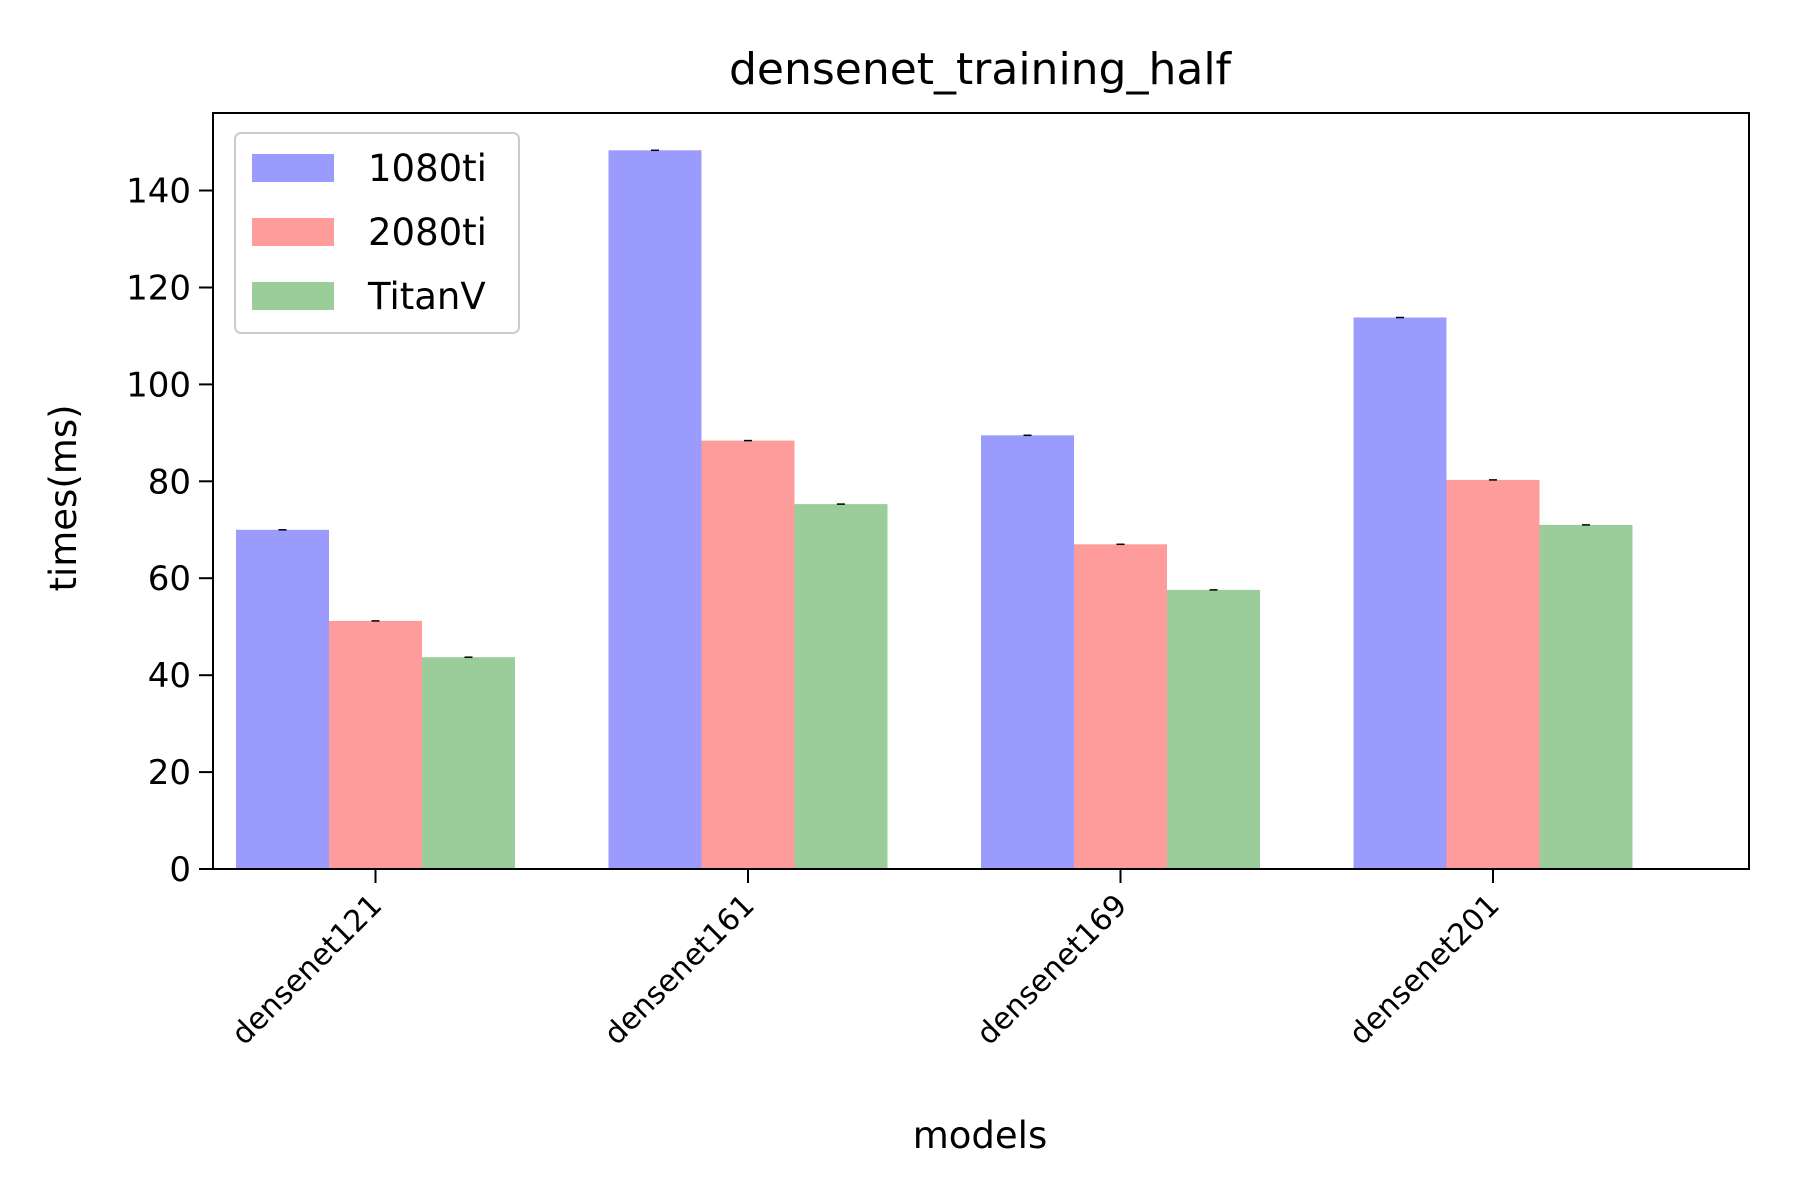  What do you see at coordinates (748, 654) in the screenshot?
I see `bar-2080ti-densenet161` at bounding box center [748, 654].